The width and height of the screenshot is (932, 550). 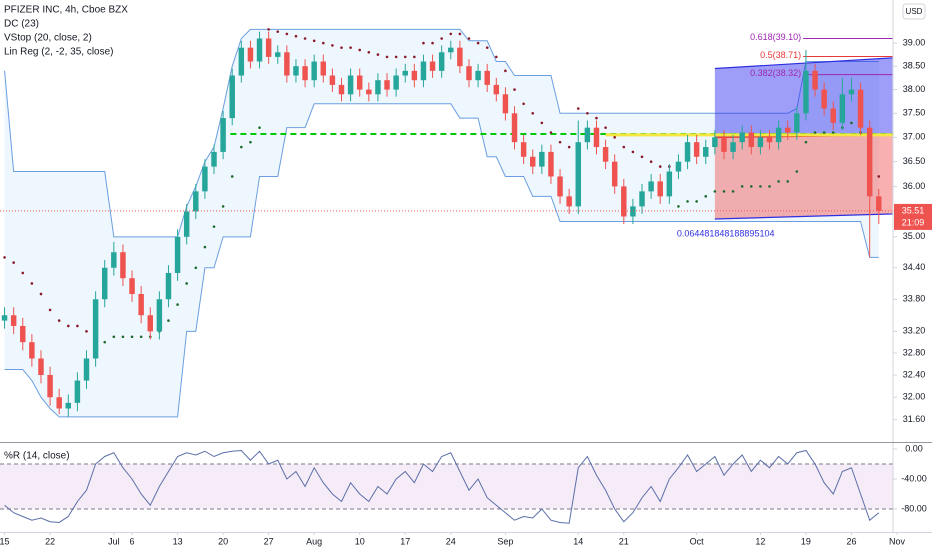 I want to click on currency-box, so click(x=914, y=11).